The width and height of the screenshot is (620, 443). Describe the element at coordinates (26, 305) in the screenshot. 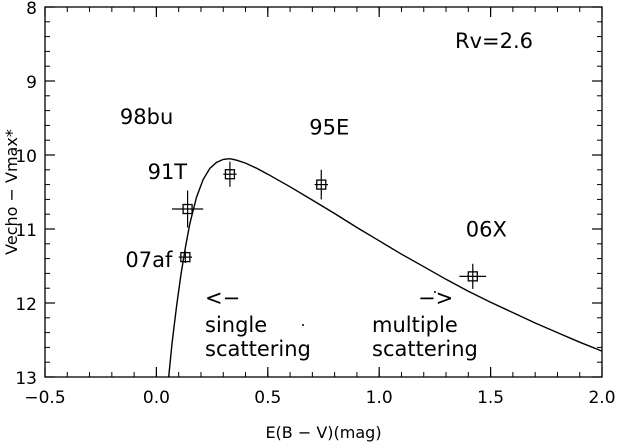

I see `y-tick-label: 12` at that location.